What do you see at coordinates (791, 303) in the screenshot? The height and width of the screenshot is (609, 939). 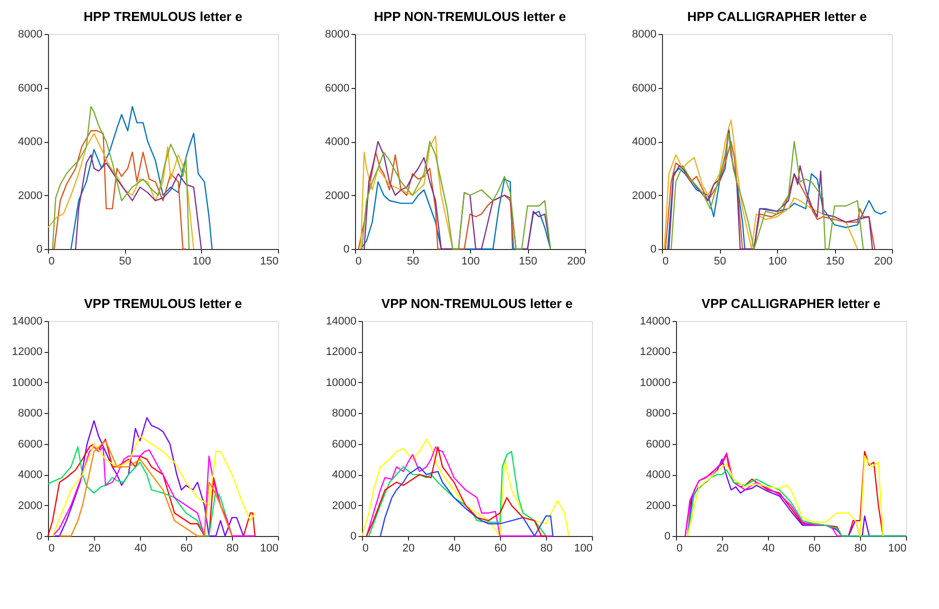 I see `chart-title: VPP CALLIGRAPHER letter e` at bounding box center [791, 303].